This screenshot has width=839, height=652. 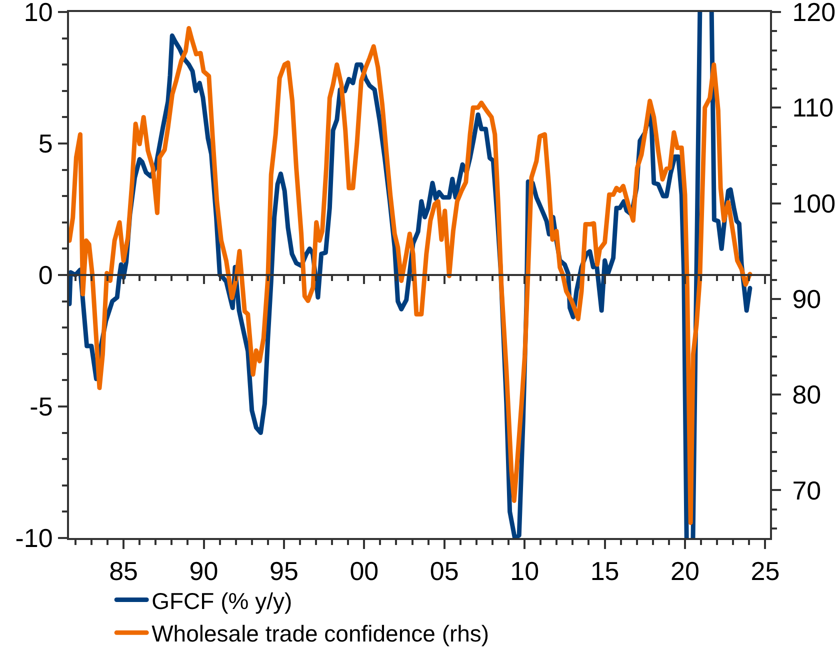 What do you see at coordinates (34, 538) in the screenshot?
I see `y-tick-label: -10` at bounding box center [34, 538].